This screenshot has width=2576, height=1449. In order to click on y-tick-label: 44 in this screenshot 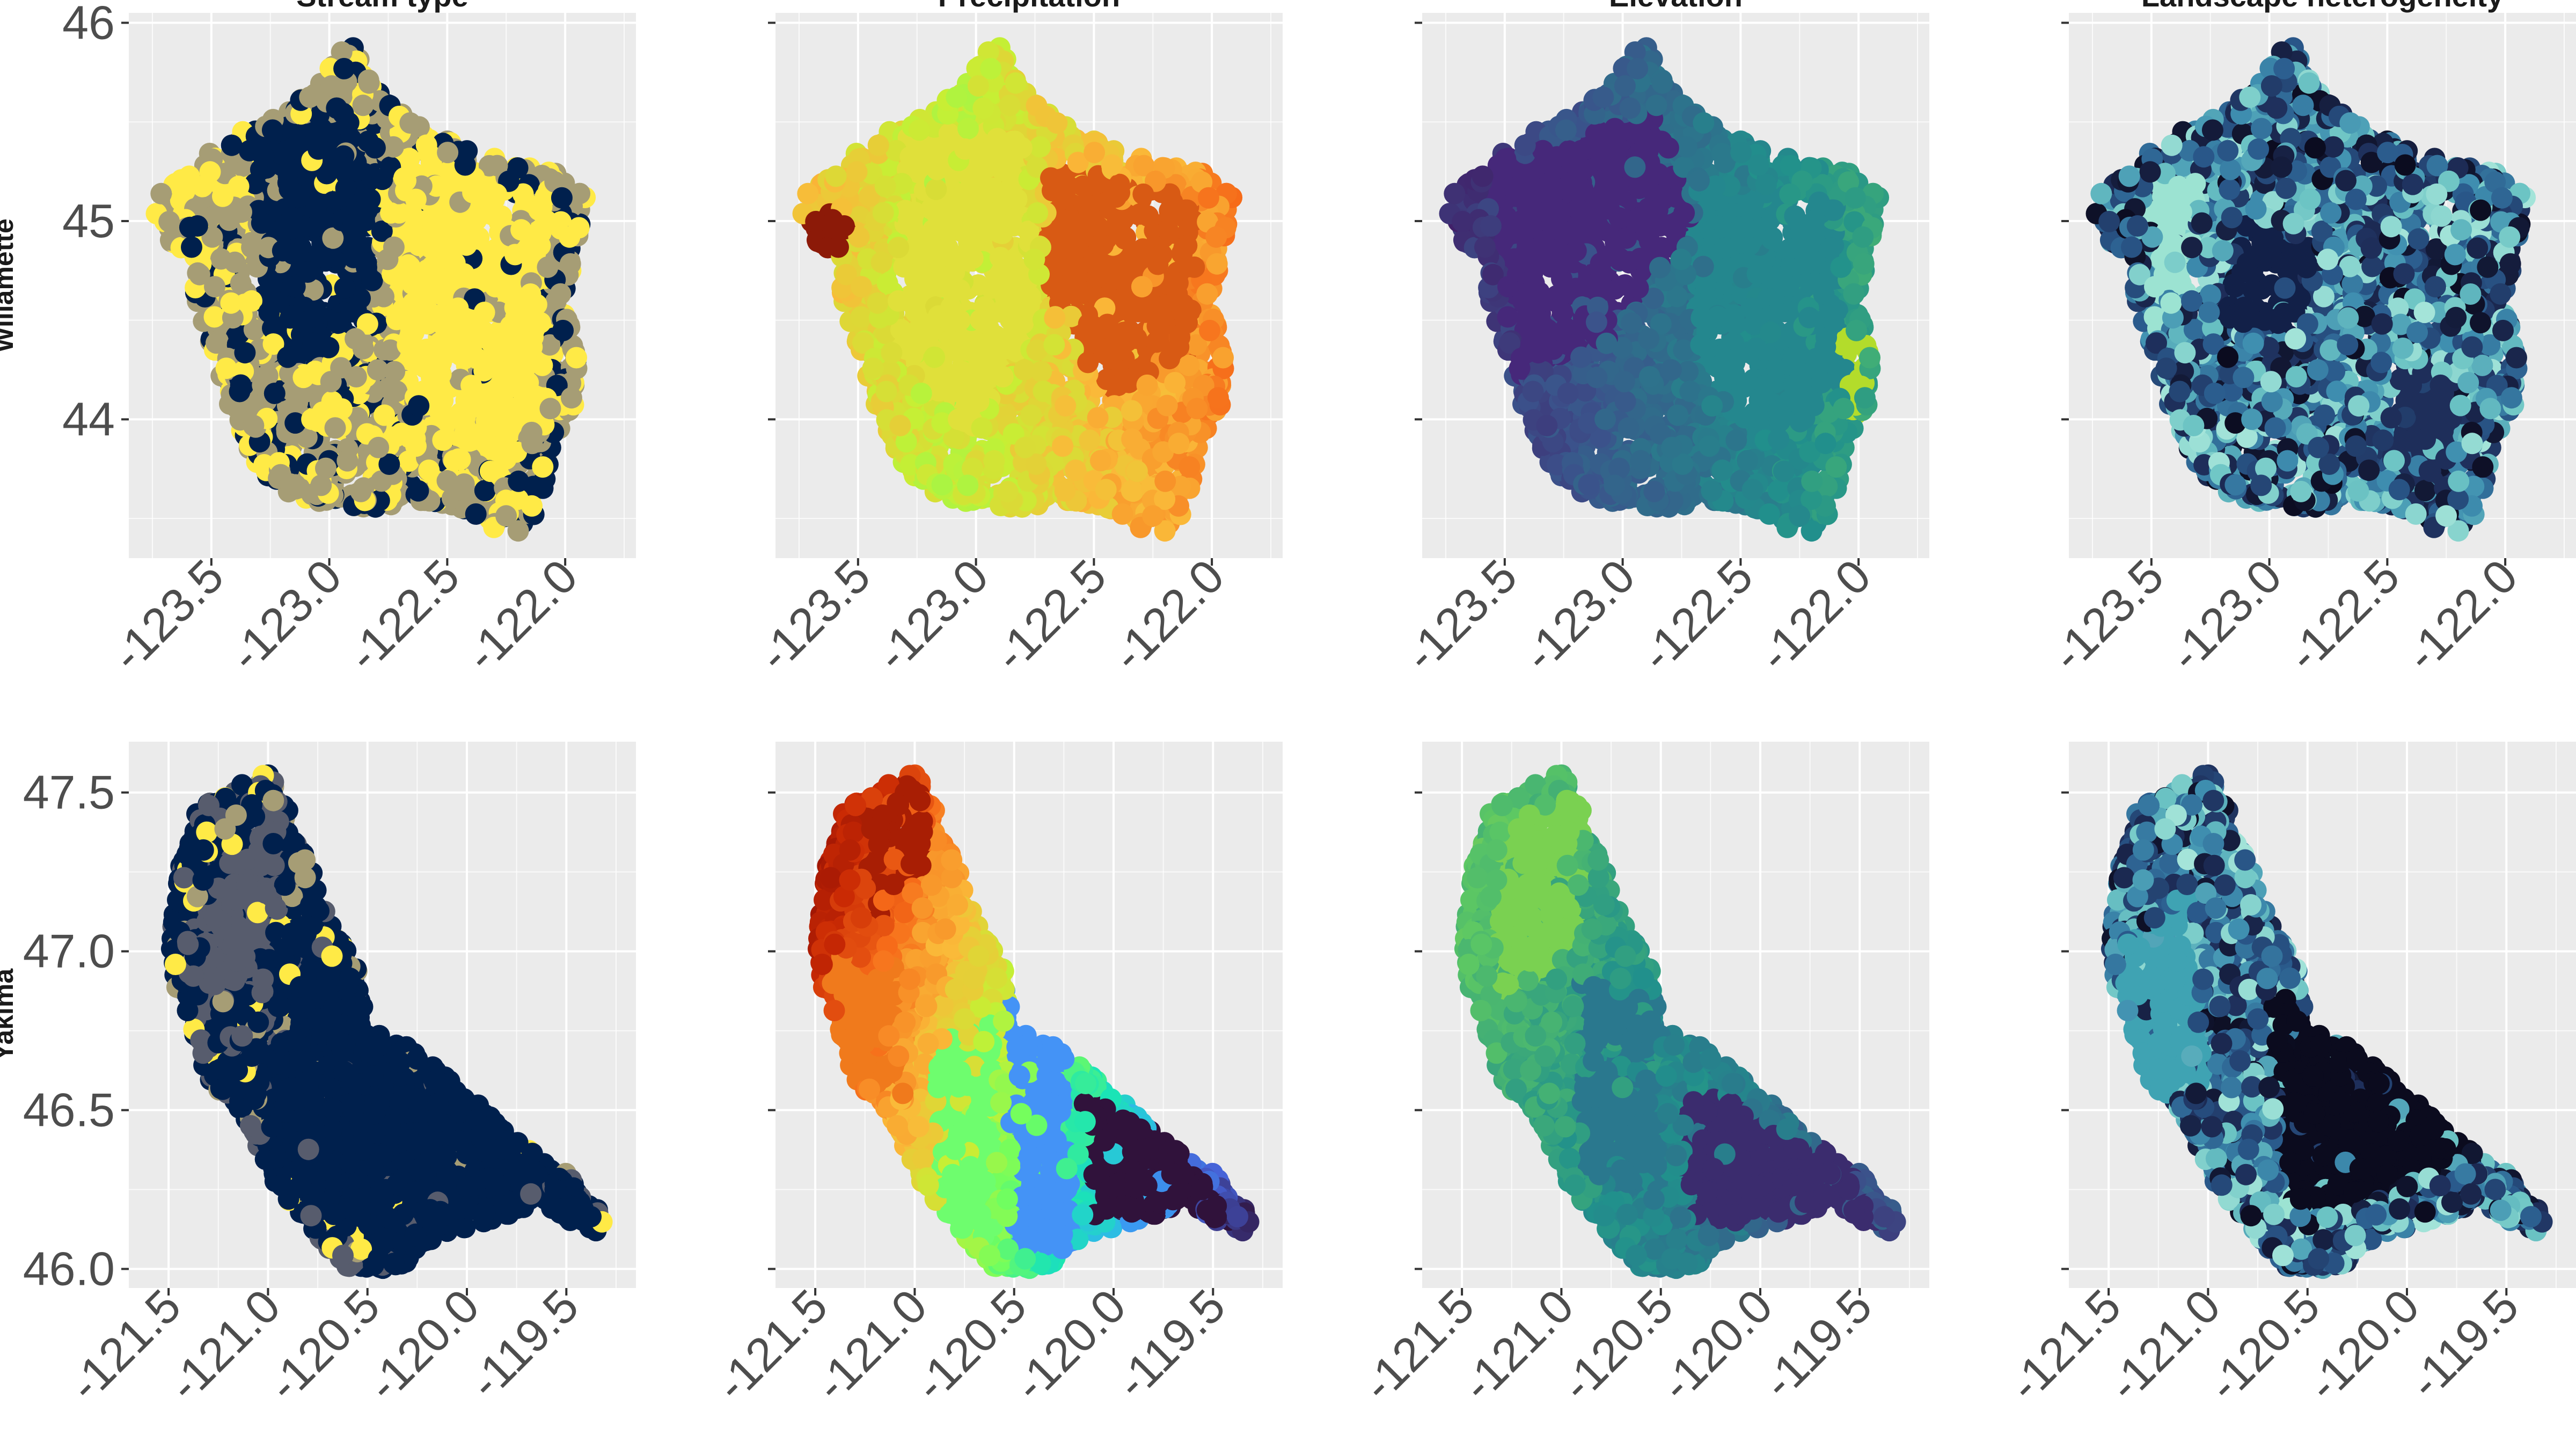, I will do `click(88, 418)`.